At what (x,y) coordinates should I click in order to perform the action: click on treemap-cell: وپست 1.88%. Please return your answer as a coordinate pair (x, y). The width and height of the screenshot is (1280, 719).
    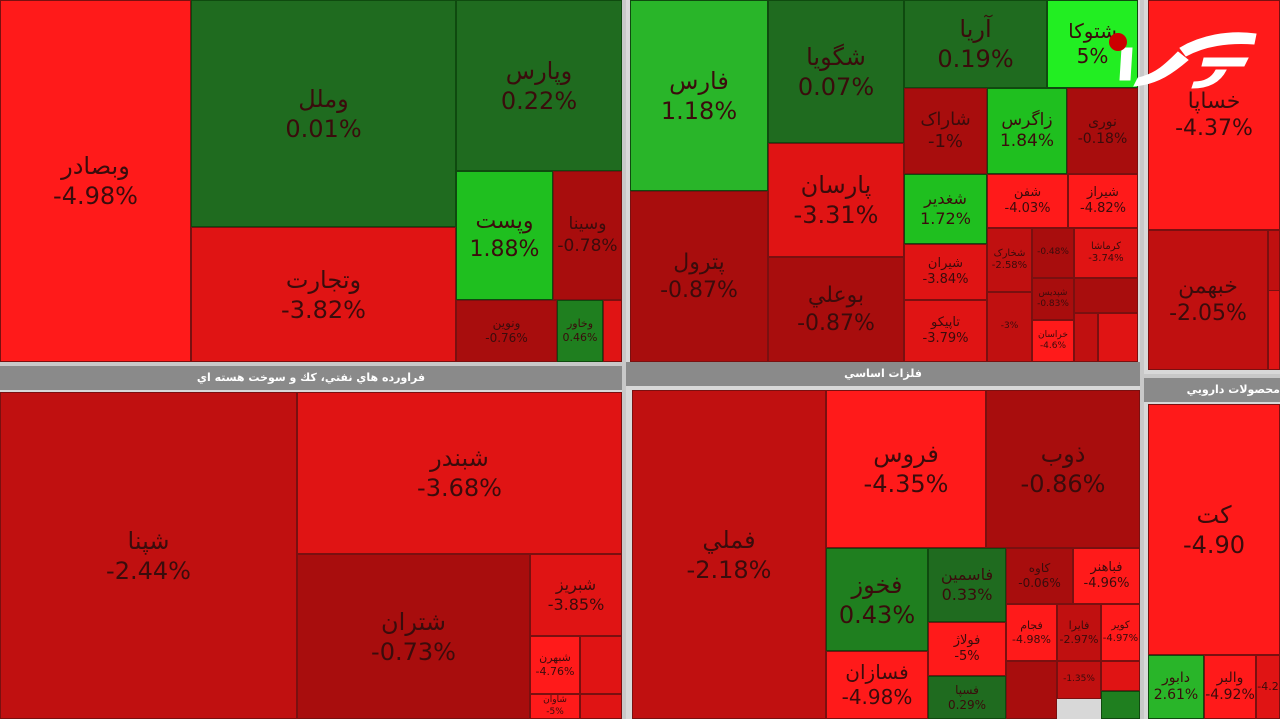
    Looking at the image, I should click on (504, 235).